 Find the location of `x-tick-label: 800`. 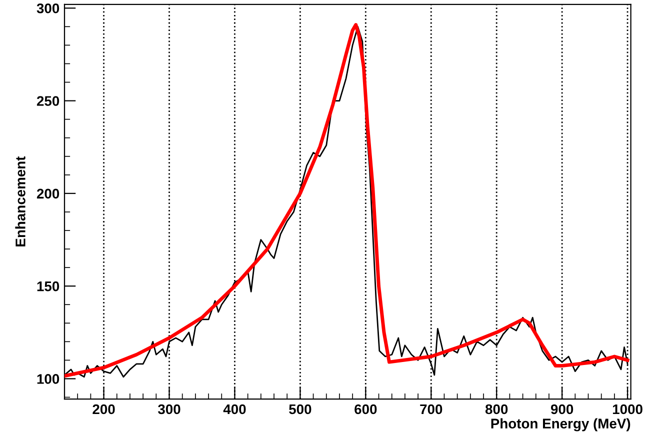

x-tick-label: 800 is located at coordinates (496, 409).